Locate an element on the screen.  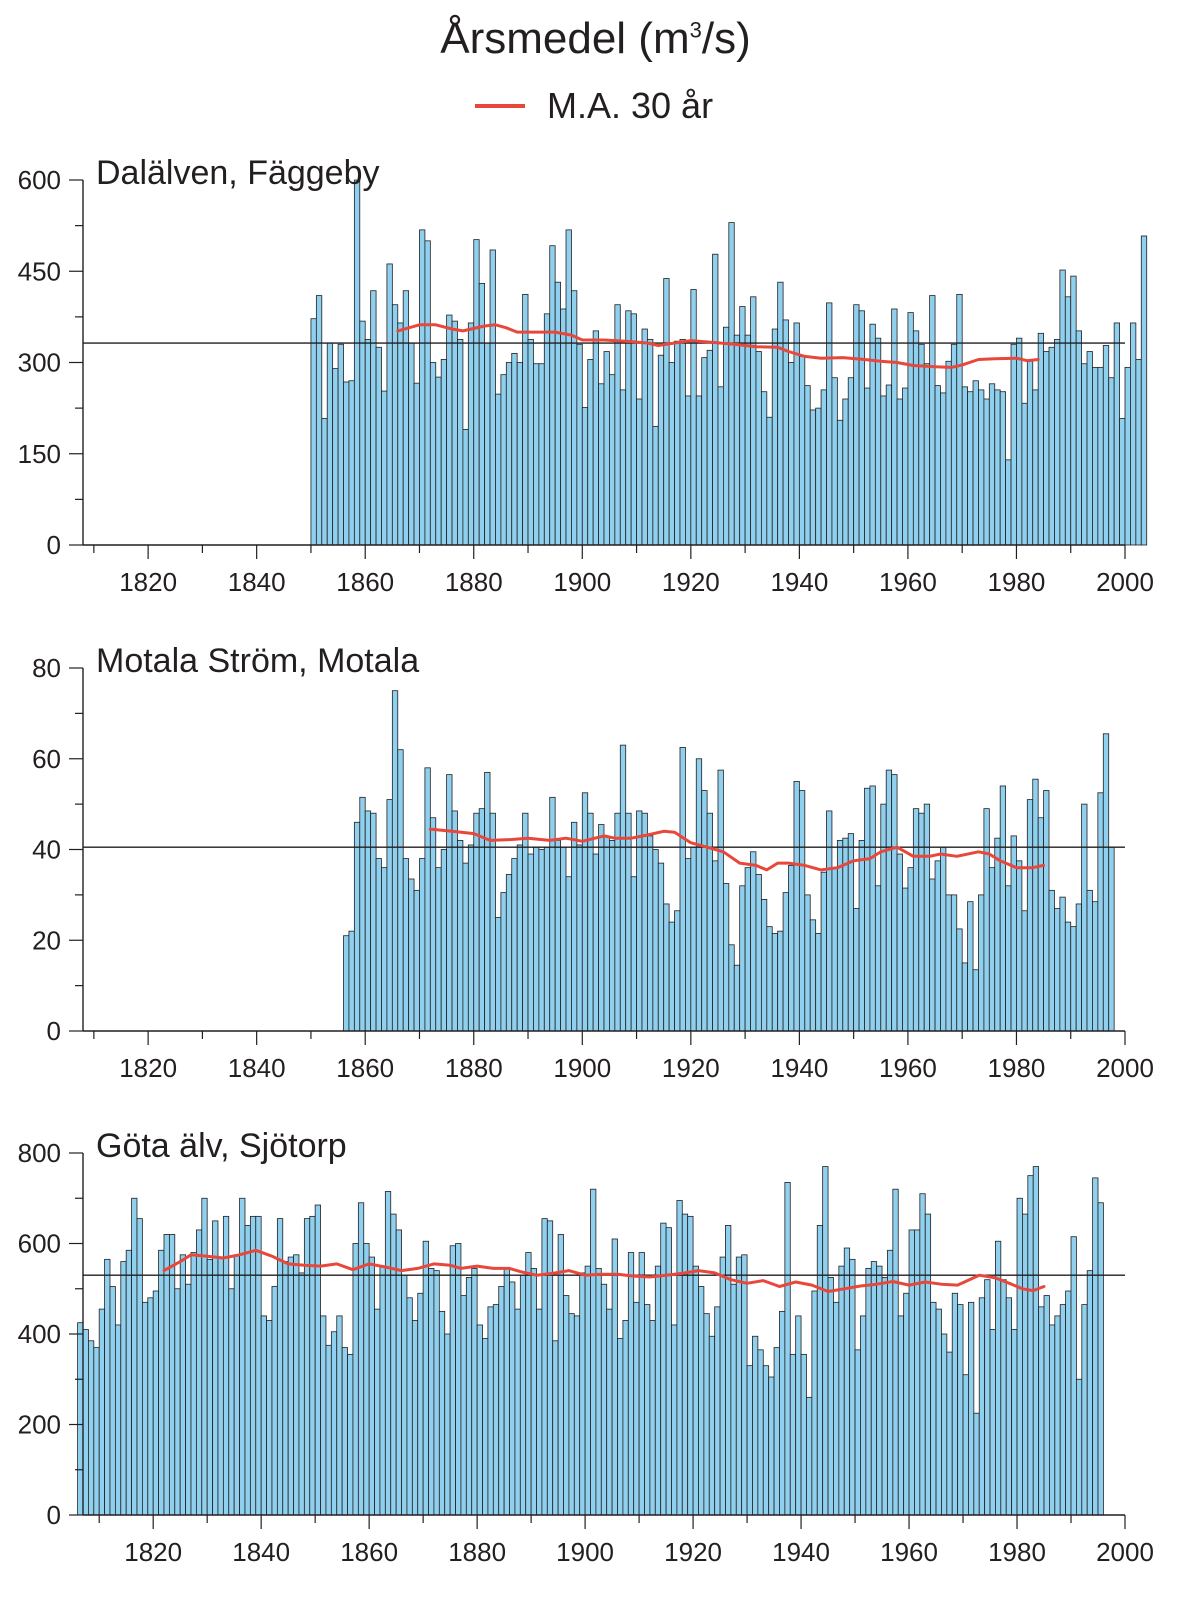
x-tick-label: 1840 is located at coordinates (261, 1552).